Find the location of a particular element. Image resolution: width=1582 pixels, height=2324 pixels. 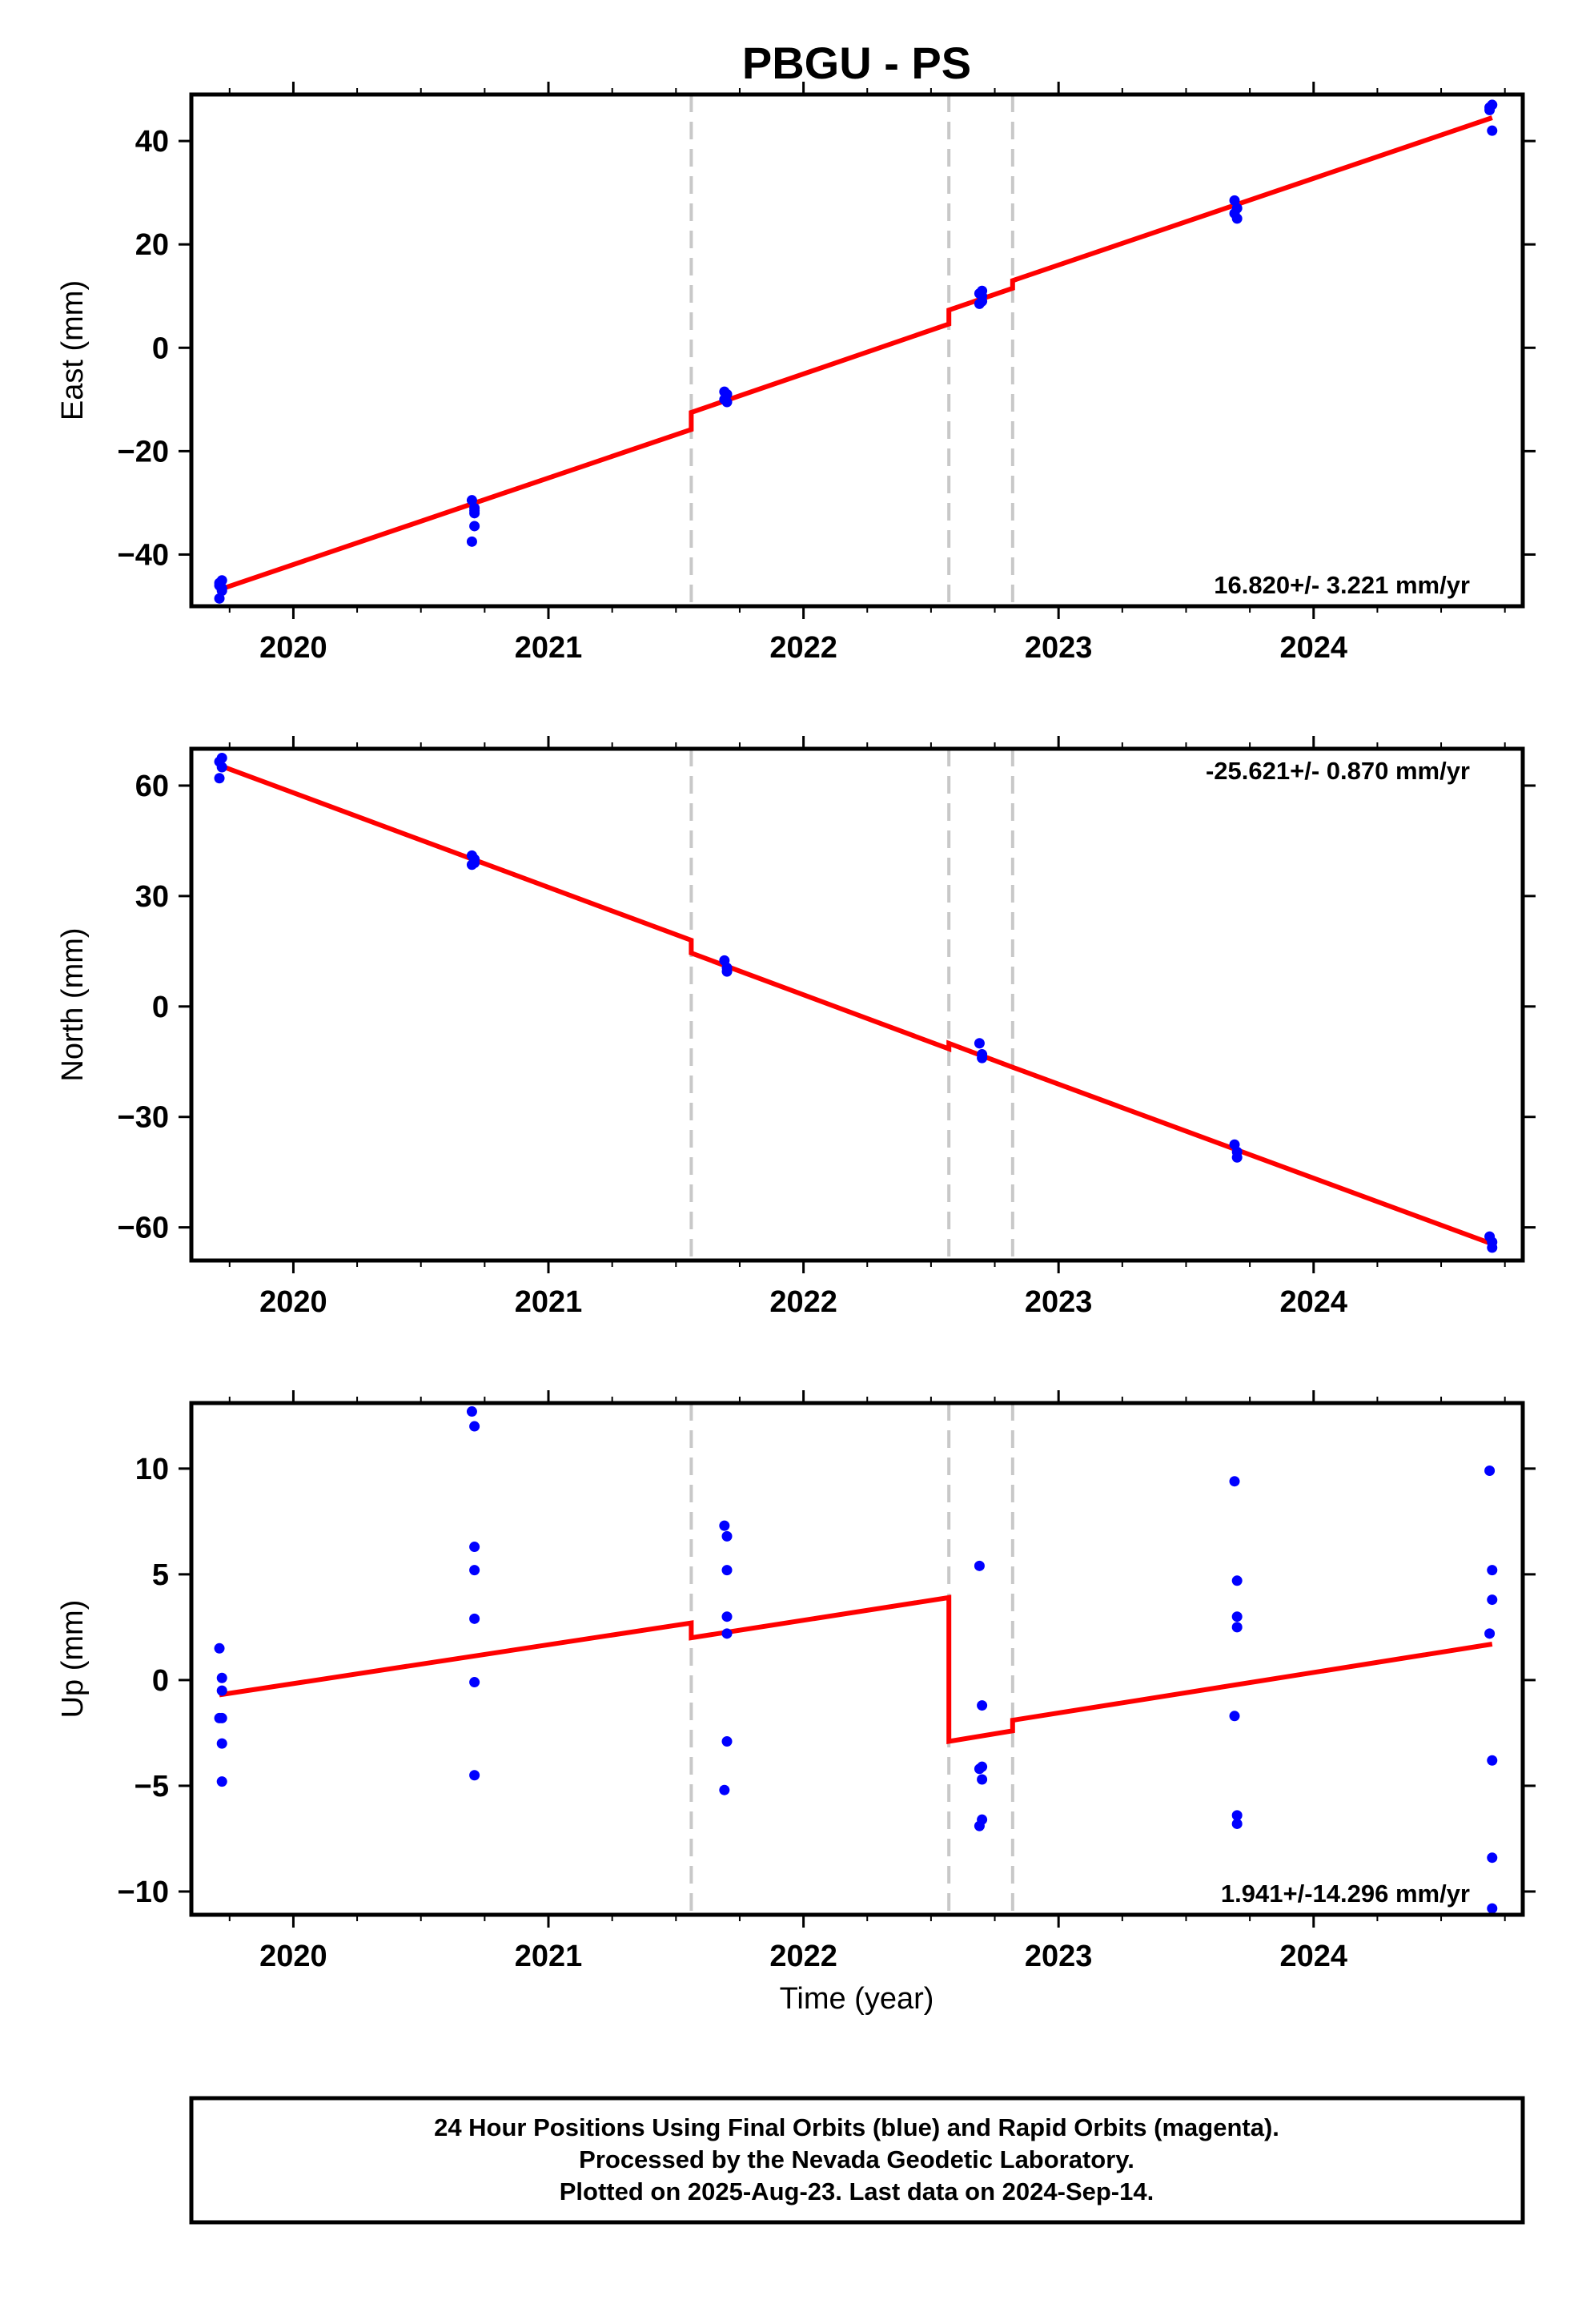

east-x-tick-label-2023: 2023 is located at coordinates (1059, 648).